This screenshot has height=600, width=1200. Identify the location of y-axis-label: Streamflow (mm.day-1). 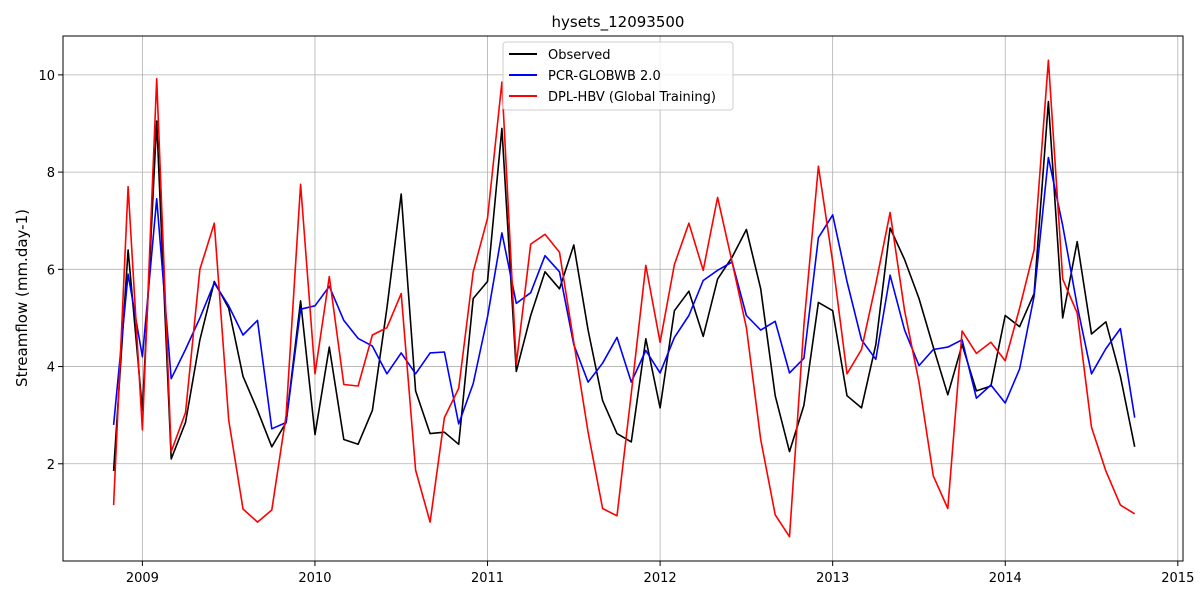
(22, 298).